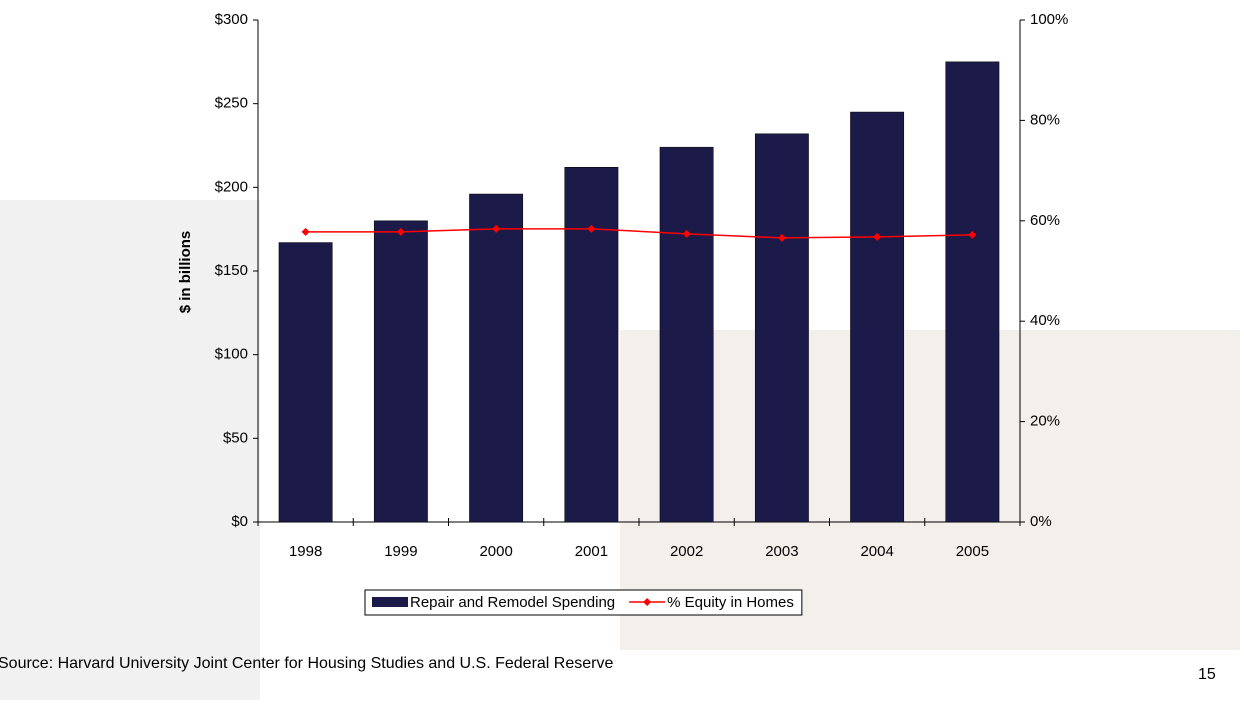 The height and width of the screenshot is (710, 1244). I want to click on page-number: 15, so click(1207, 674).